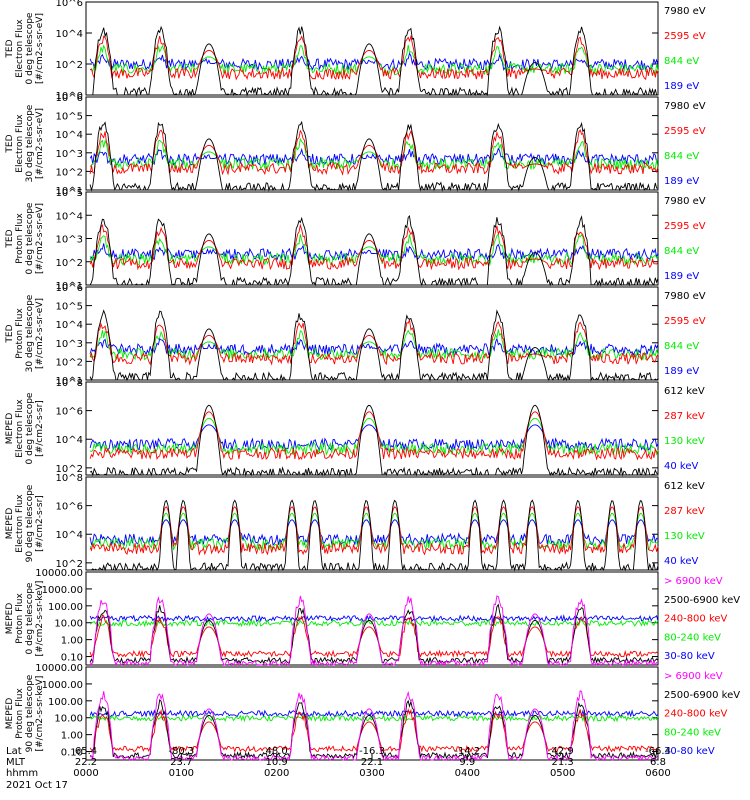 This screenshot has width=750, height=800. Describe the element at coordinates (14, 751) in the screenshot. I see `x-row-label-lat: Lat` at that location.